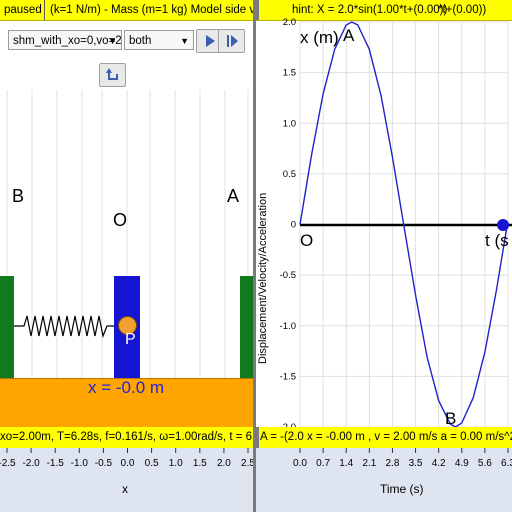 The width and height of the screenshot is (512, 512). Describe the element at coordinates (247, 463) in the screenshot. I see `position-tick-label: 2.5` at that location.